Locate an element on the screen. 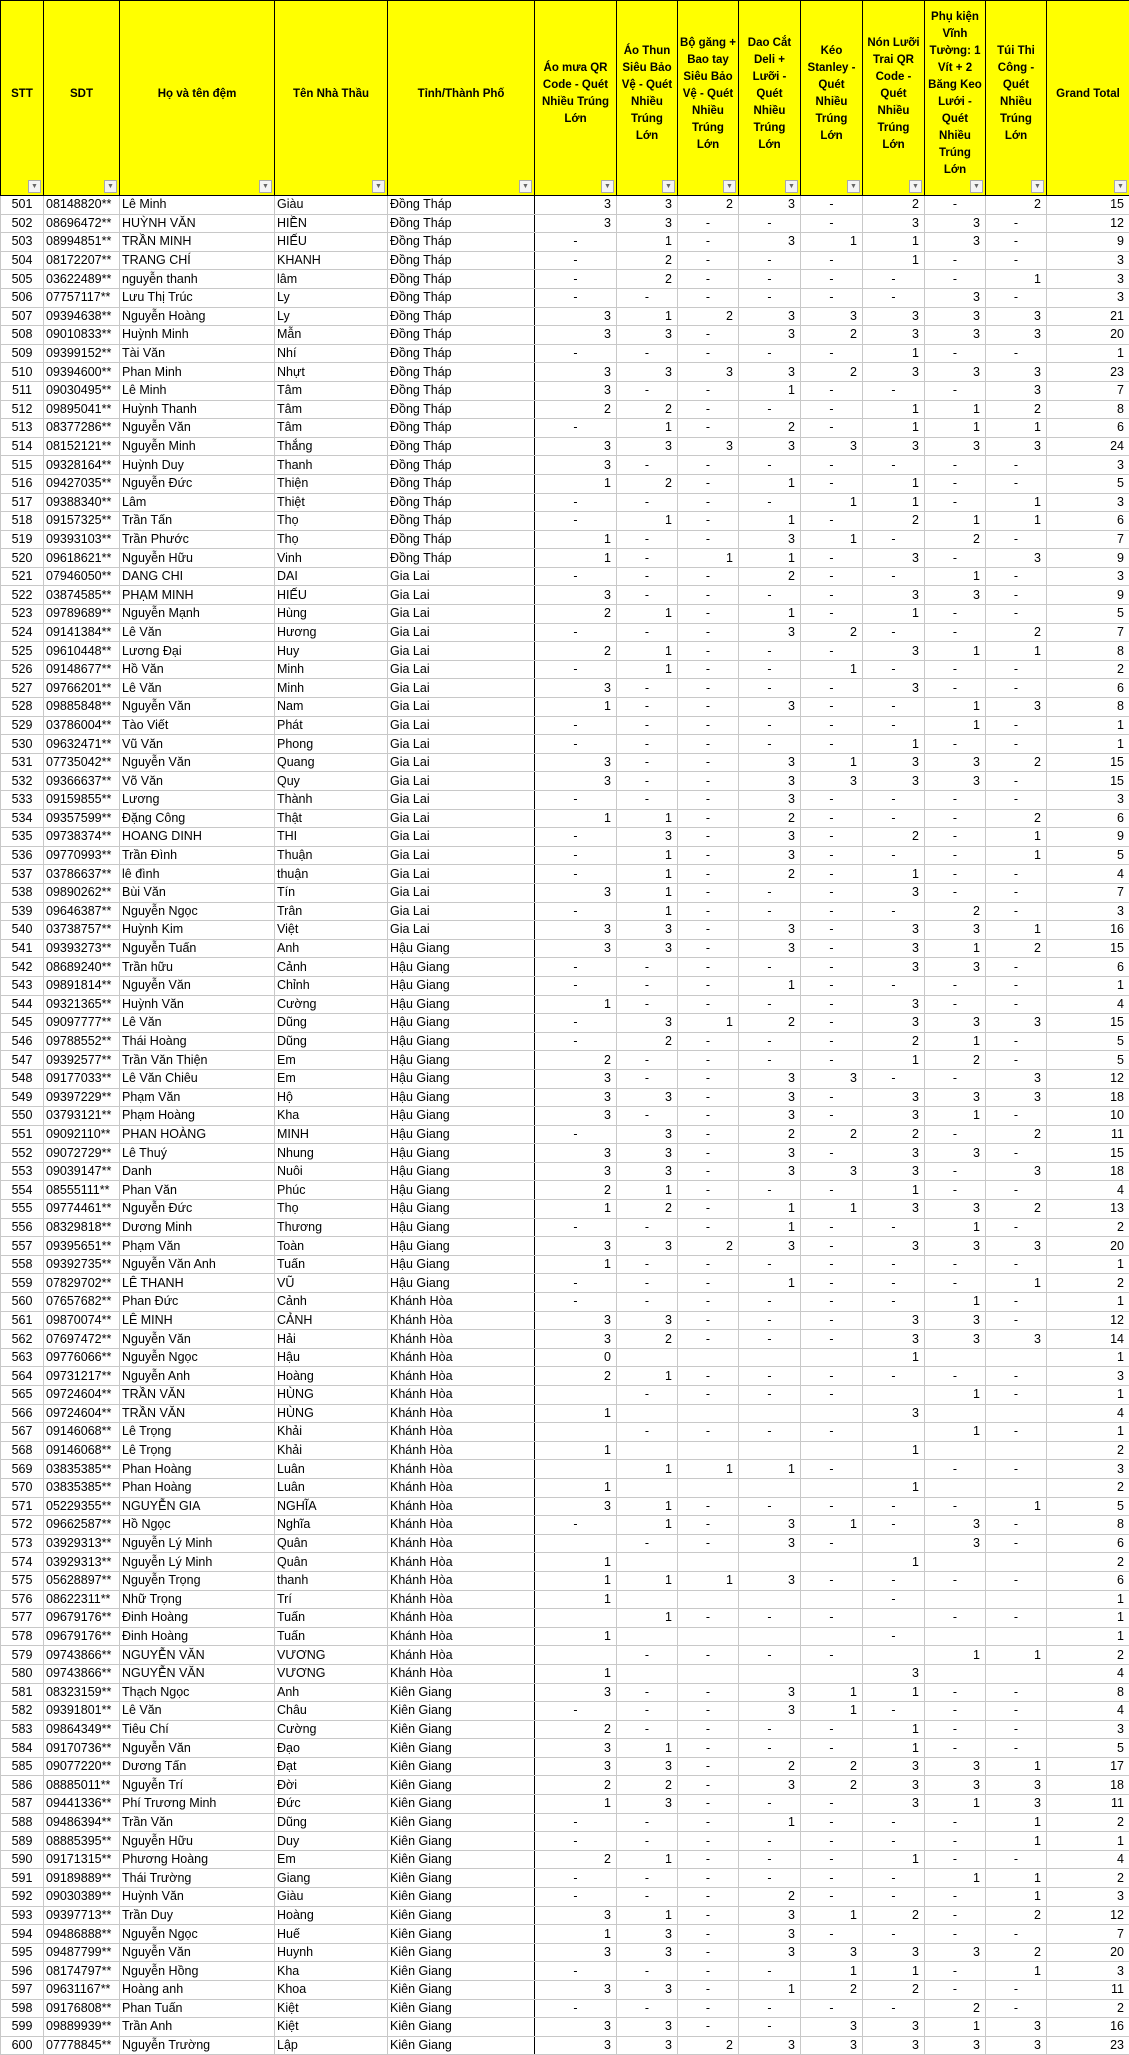 This screenshot has width=1129, height=2055. cell-dao-cat is located at coordinates (770, 1487).